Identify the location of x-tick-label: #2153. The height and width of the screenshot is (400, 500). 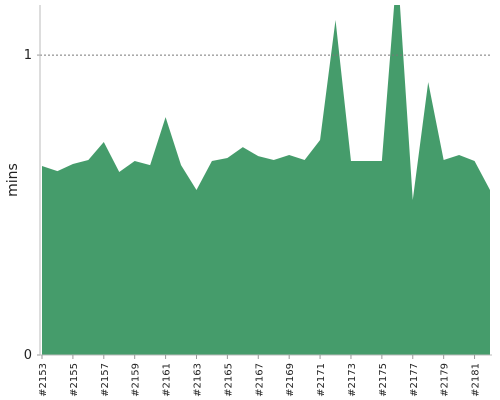
(43, 380).